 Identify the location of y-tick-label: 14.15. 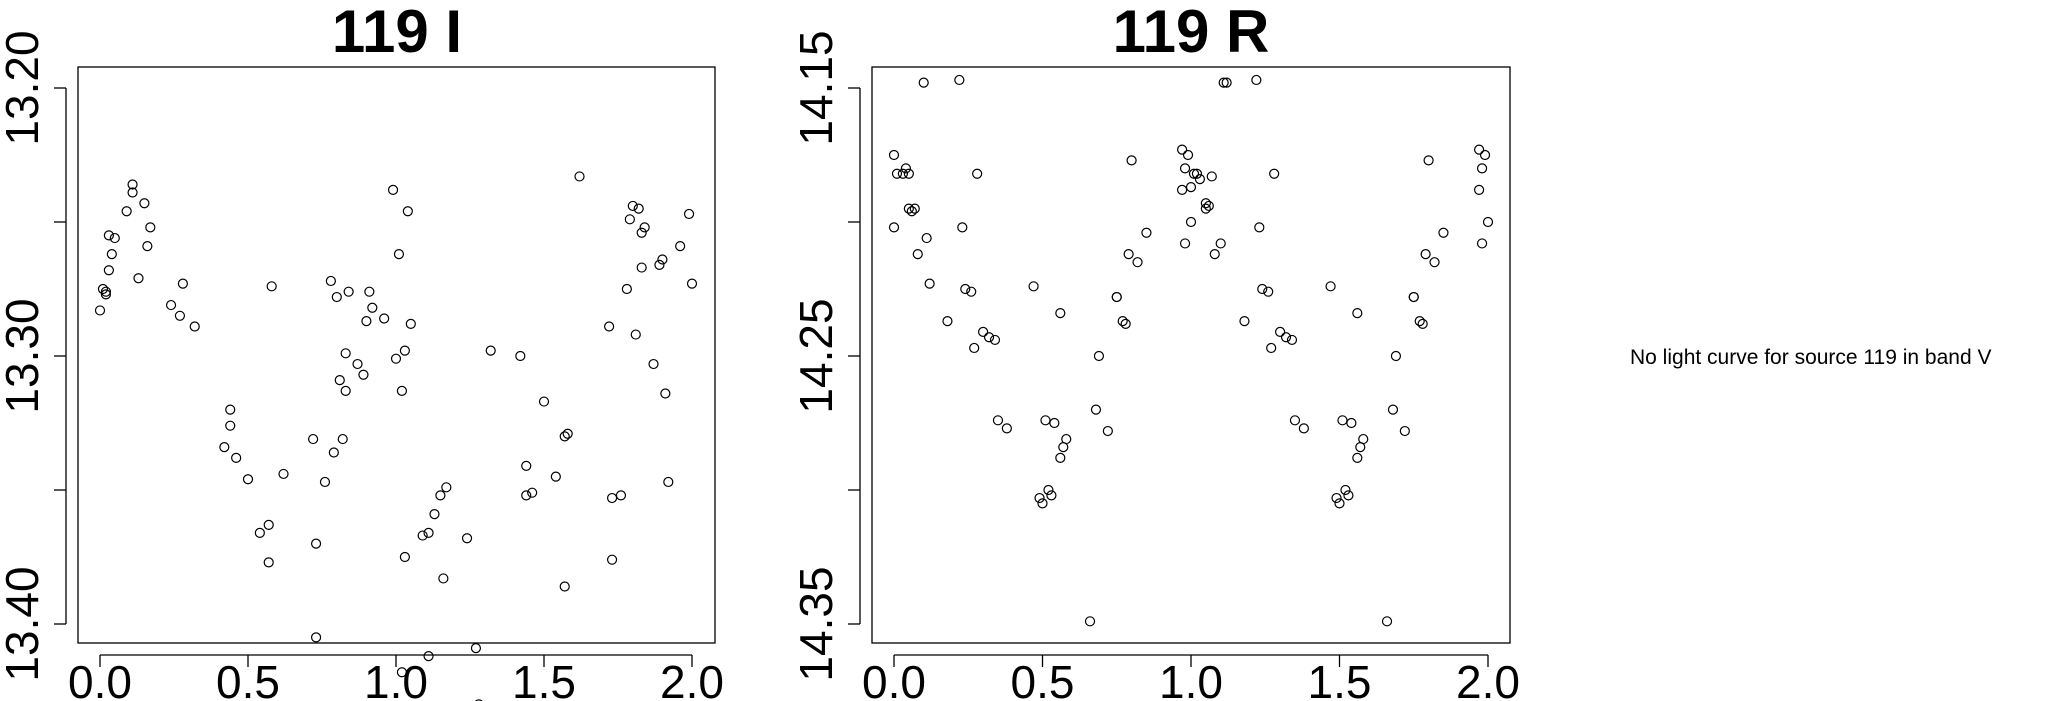
(816, 87).